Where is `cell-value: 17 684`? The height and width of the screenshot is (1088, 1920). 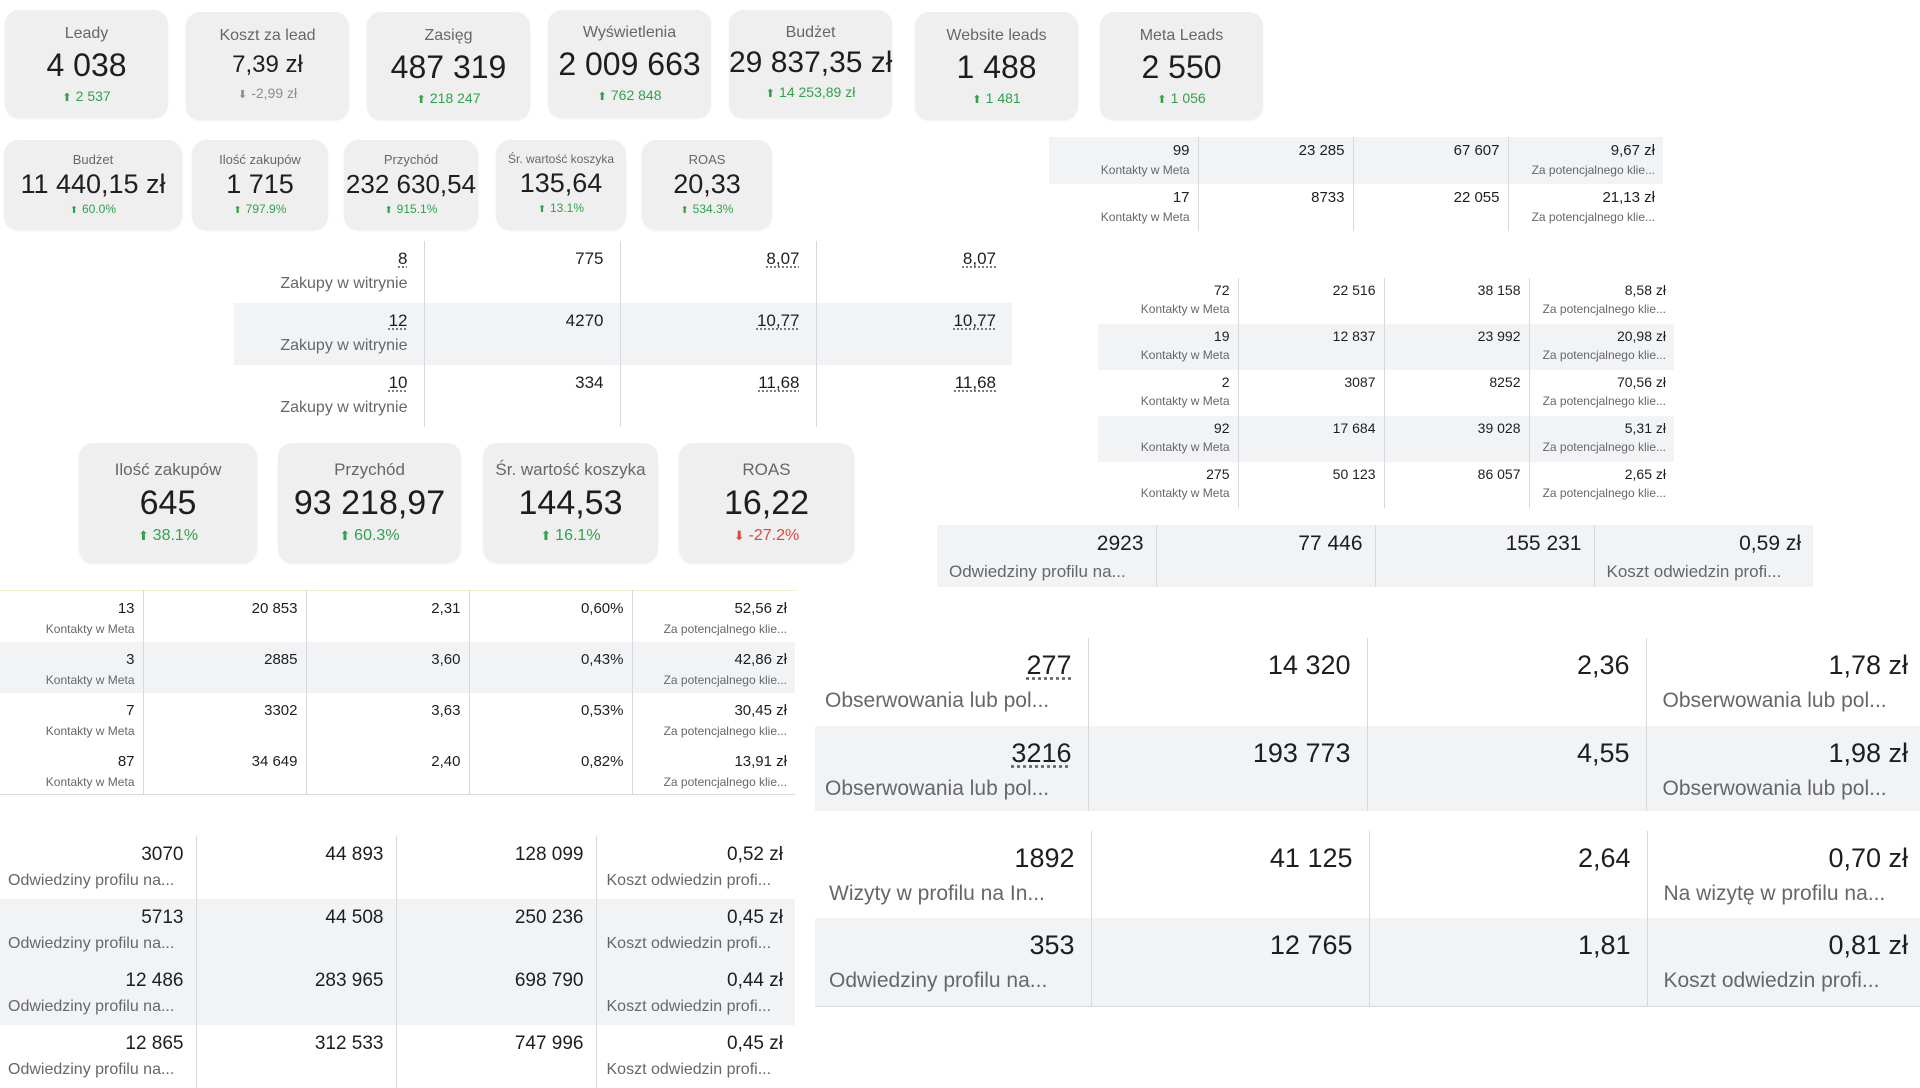 cell-value: 17 684 is located at coordinates (1354, 428).